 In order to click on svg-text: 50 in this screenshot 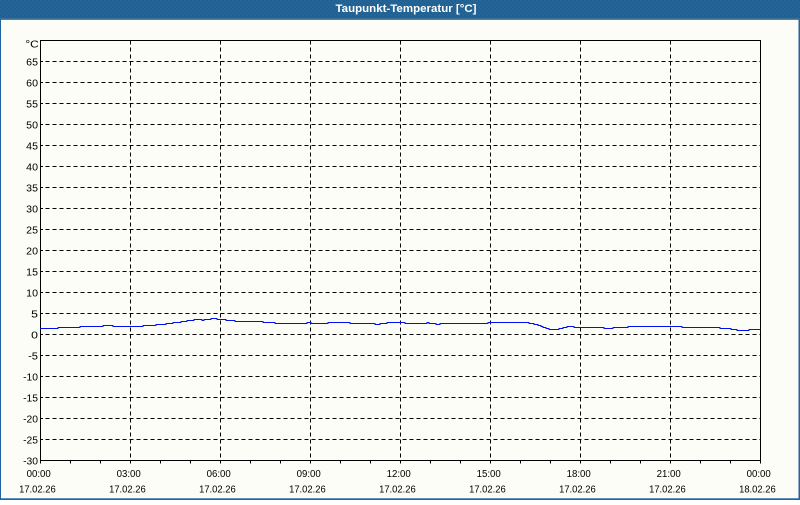, I will do `click(32, 126)`.